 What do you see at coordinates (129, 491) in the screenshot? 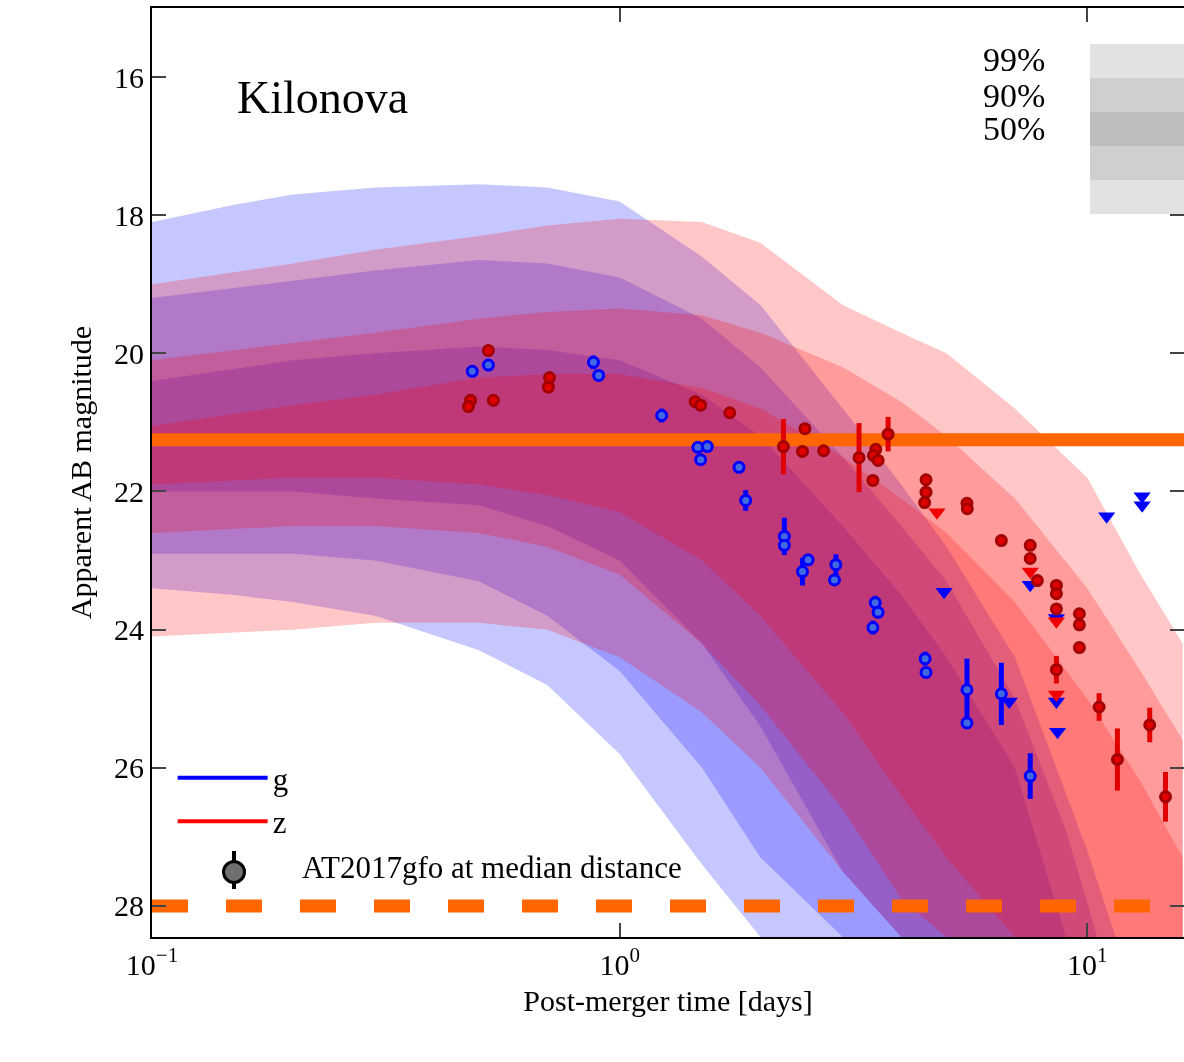
I see `y-tick-label: 22` at bounding box center [129, 491].